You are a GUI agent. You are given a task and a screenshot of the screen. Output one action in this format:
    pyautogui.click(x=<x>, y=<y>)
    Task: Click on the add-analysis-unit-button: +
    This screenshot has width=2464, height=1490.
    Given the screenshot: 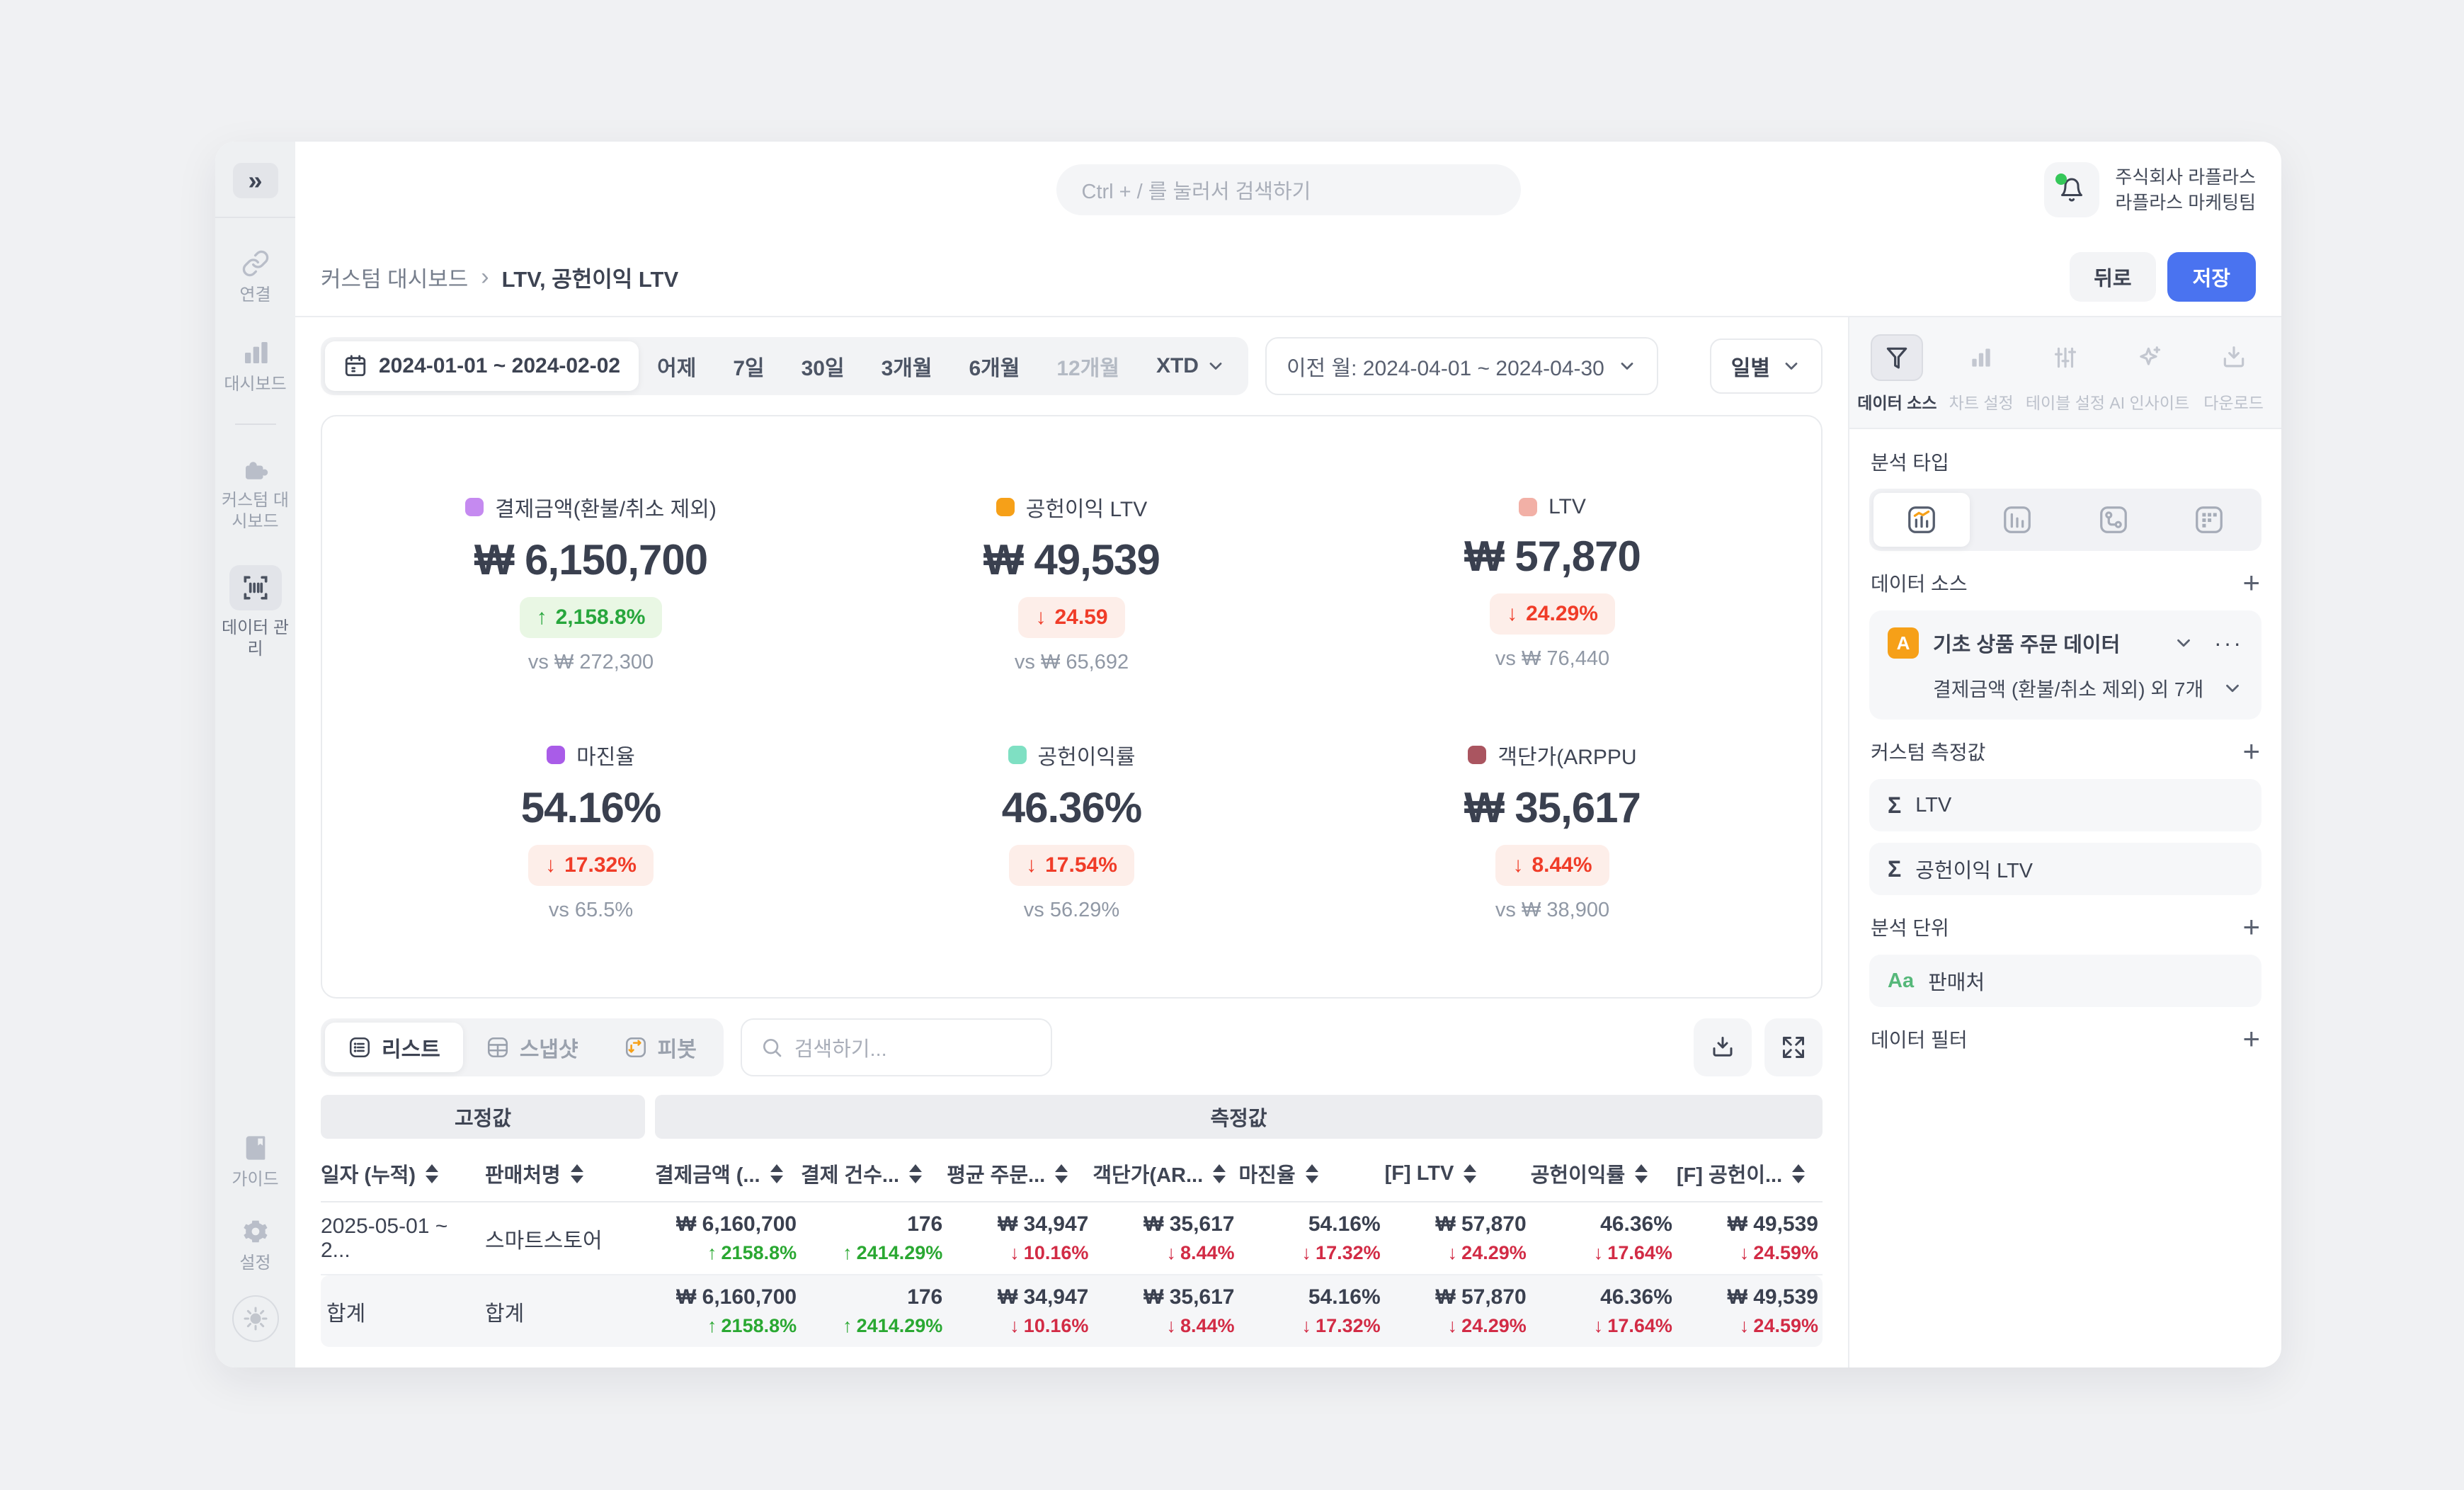 What is the action you would take?
    pyautogui.click(x=2251, y=926)
    